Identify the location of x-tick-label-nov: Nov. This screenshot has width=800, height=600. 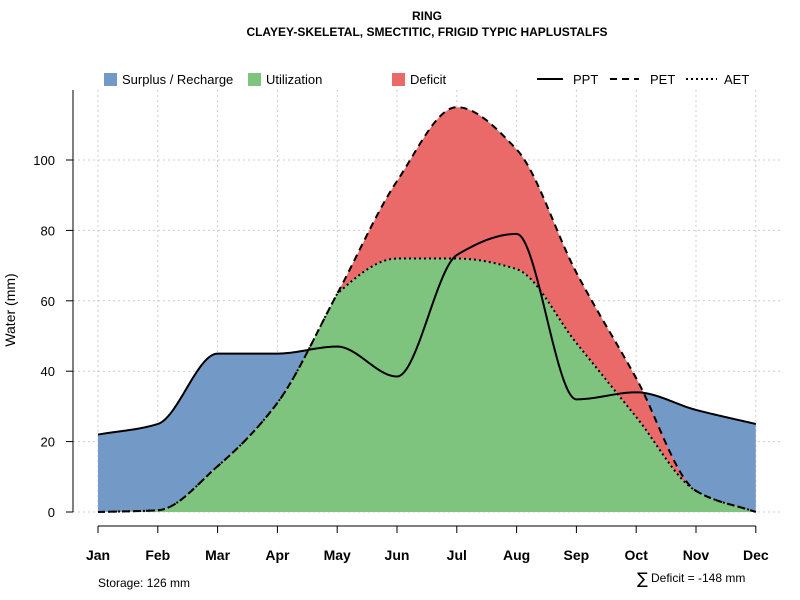
(696, 555).